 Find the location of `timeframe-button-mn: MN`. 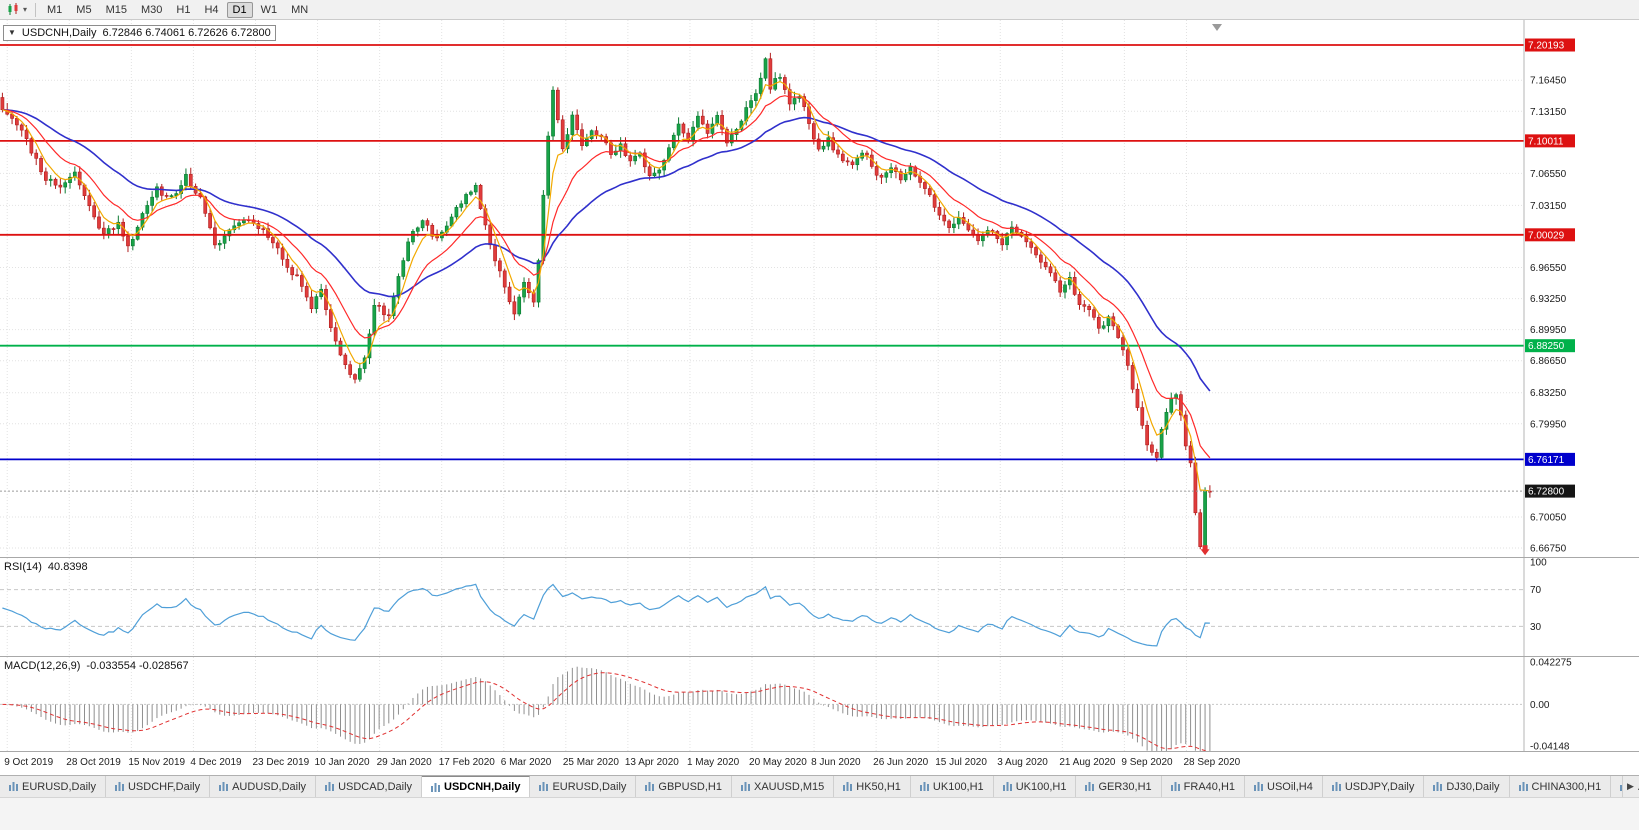

timeframe-button-mn: MN is located at coordinates (300, 9).